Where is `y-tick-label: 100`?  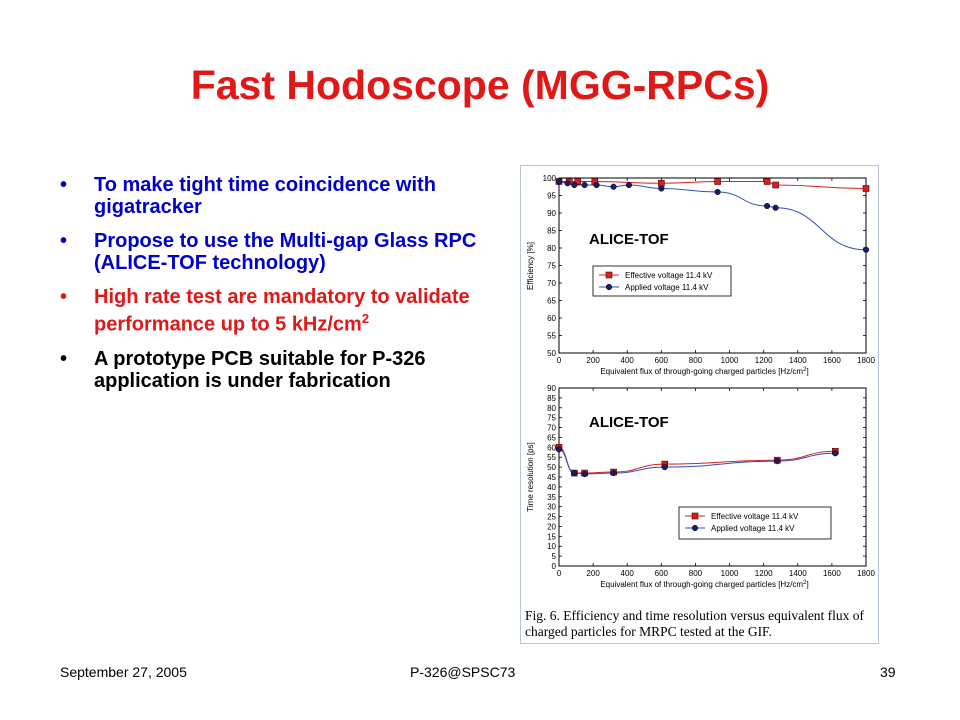
y-tick-label: 100 is located at coordinates (550, 178).